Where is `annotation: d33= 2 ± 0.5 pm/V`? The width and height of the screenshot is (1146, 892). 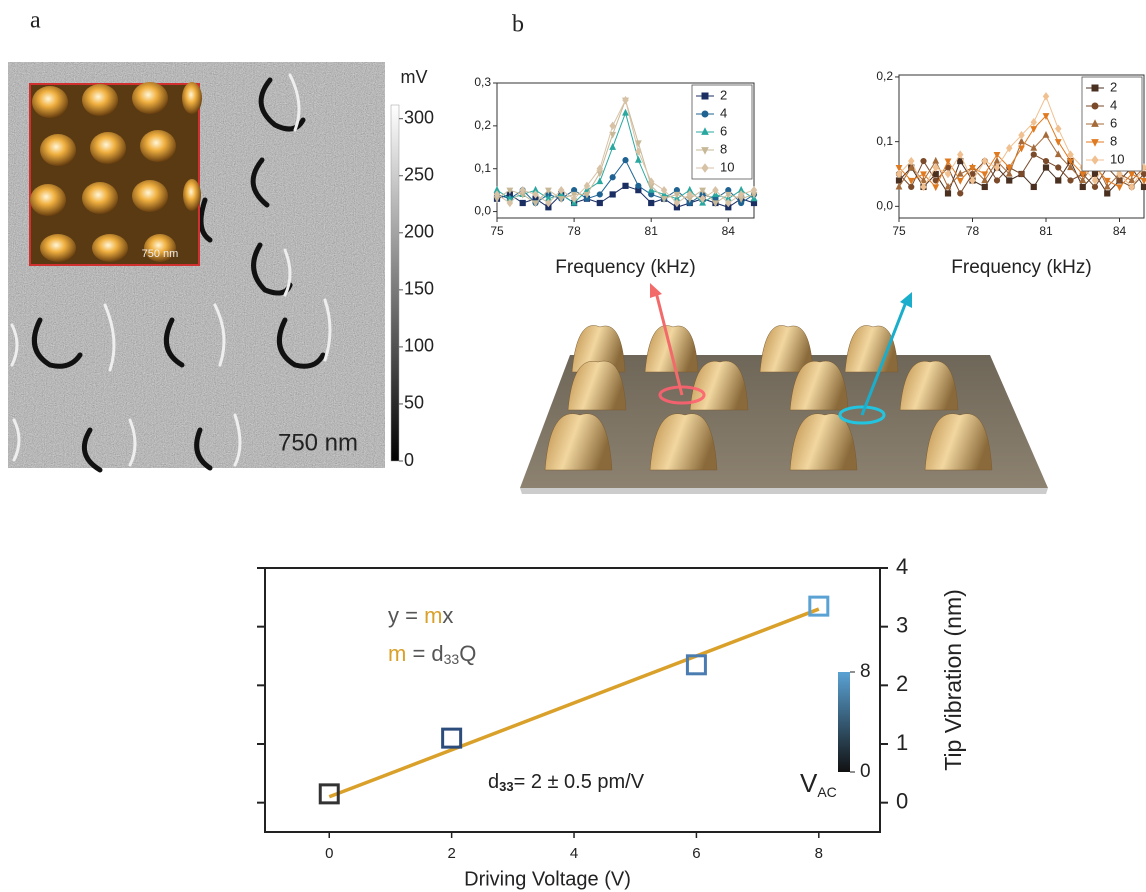 annotation: d33= 2 ± 0.5 pm/V is located at coordinates (566, 782).